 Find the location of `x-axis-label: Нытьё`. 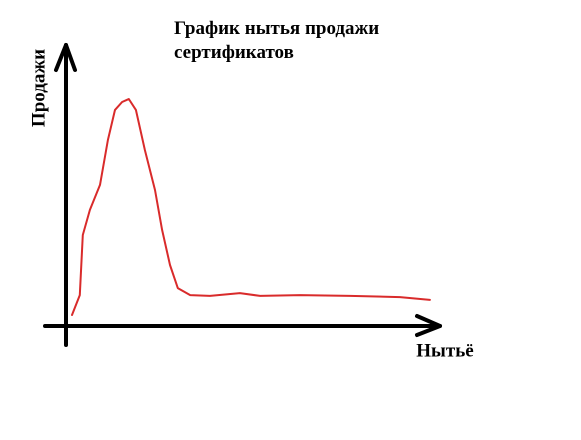

x-axis-label: Нытьё is located at coordinates (444, 350).